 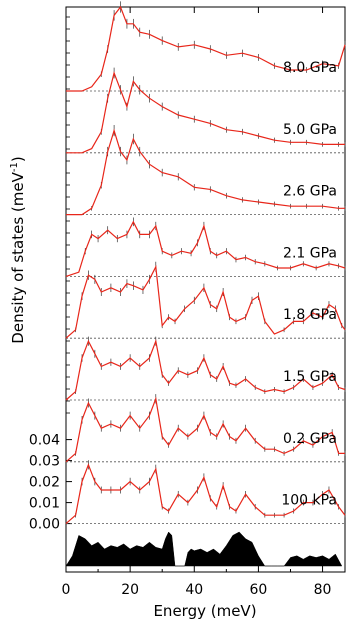 What do you see at coordinates (310, 253) in the screenshot?
I see `series-label: 2.1 GPa` at bounding box center [310, 253].